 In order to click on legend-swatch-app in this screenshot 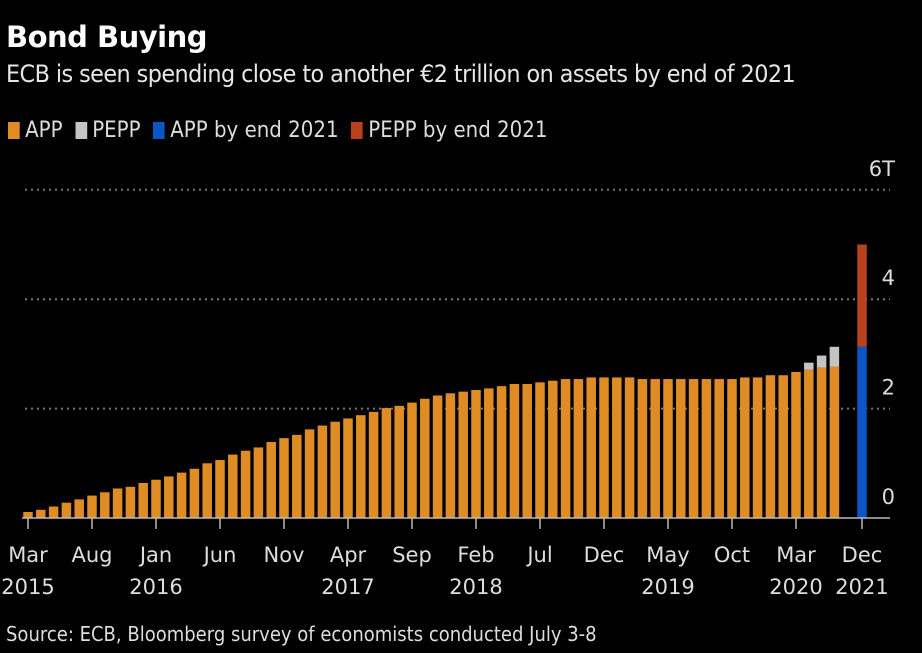, I will do `click(14, 130)`.